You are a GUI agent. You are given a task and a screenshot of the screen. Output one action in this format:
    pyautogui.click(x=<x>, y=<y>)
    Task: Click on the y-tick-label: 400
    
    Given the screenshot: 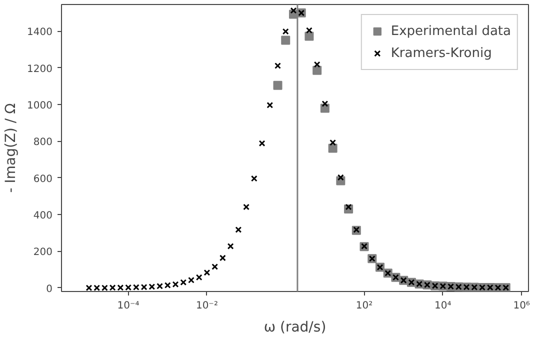 What is the action you would take?
    pyautogui.click(x=43, y=216)
    